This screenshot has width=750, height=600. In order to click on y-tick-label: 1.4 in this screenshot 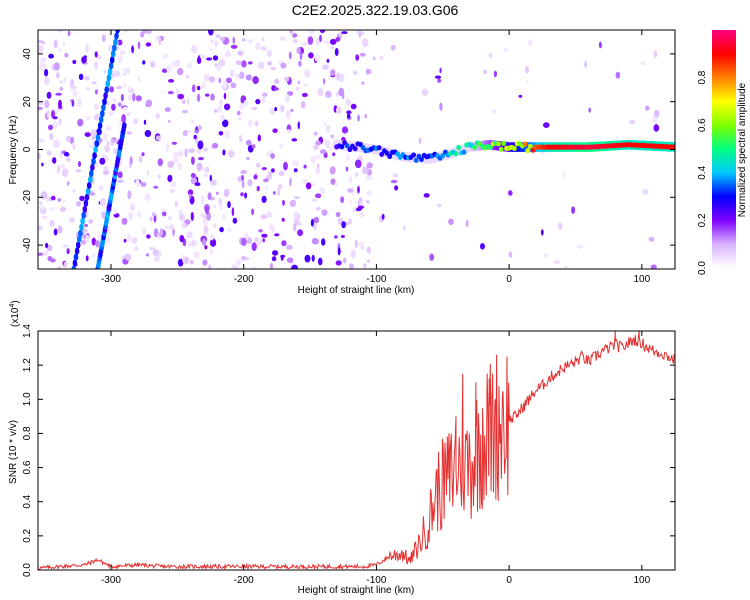, I will do `click(27, 331)`.